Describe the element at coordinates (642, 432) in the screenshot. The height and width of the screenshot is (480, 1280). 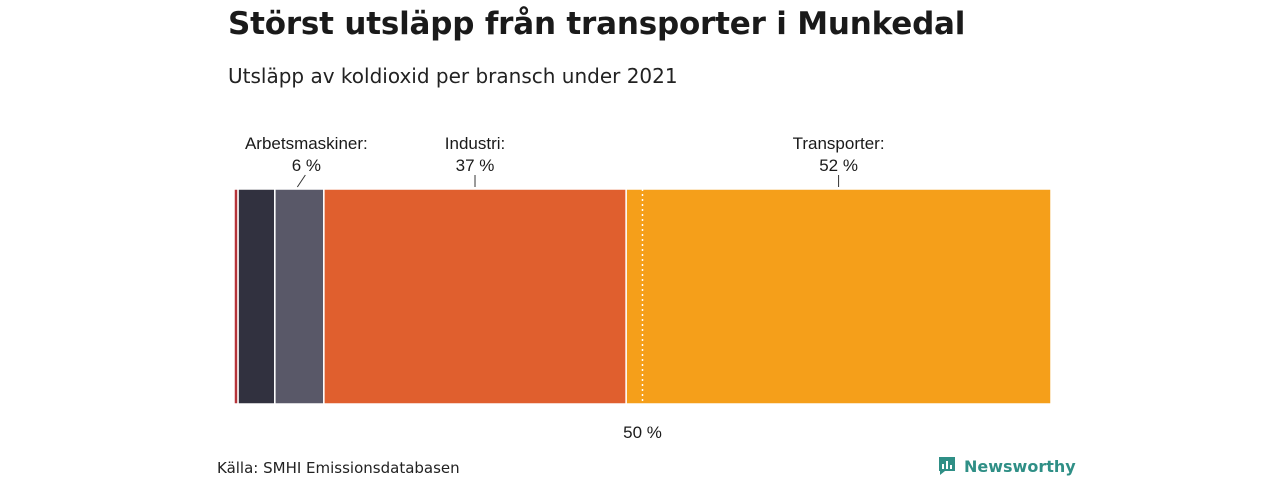
I see `reference-line-label: 50 %` at that location.